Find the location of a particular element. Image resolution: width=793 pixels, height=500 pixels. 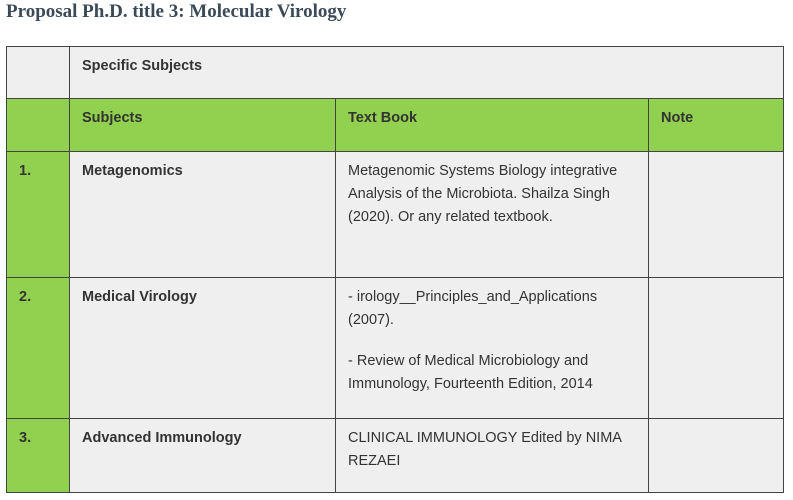

row-number: 1. is located at coordinates (38, 214).